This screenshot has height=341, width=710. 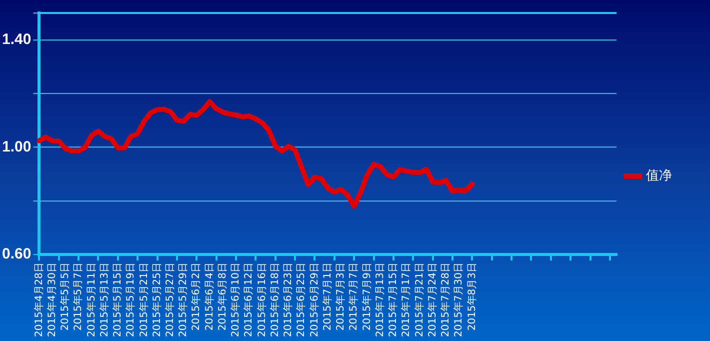 What do you see at coordinates (446, 300) in the screenshot?
I see `x-tick-label: 2015年7月28日` at bounding box center [446, 300].